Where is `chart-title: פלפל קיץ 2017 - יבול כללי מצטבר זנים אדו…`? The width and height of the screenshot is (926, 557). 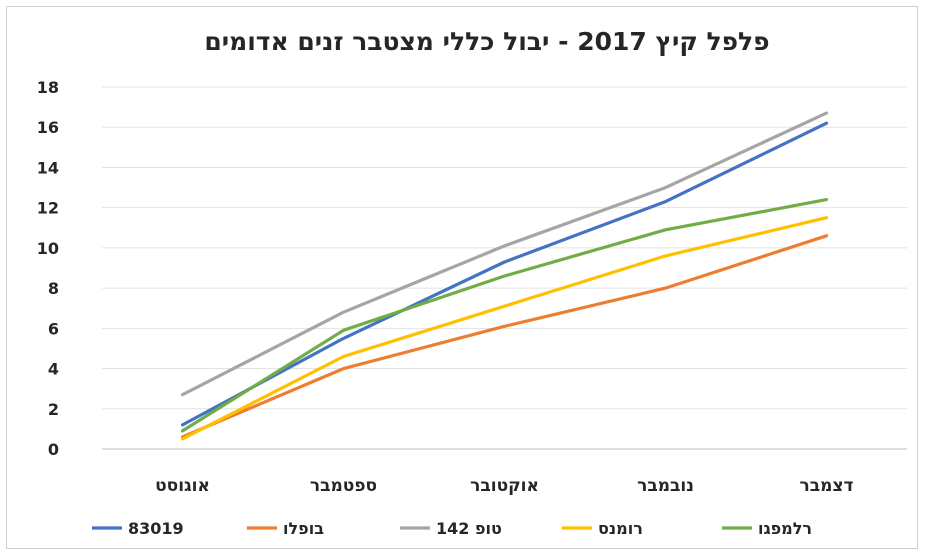 chart-title: פלפל קיץ 2017 - יבול כללי מצטבר זנים אדו… is located at coordinates (486, 41).